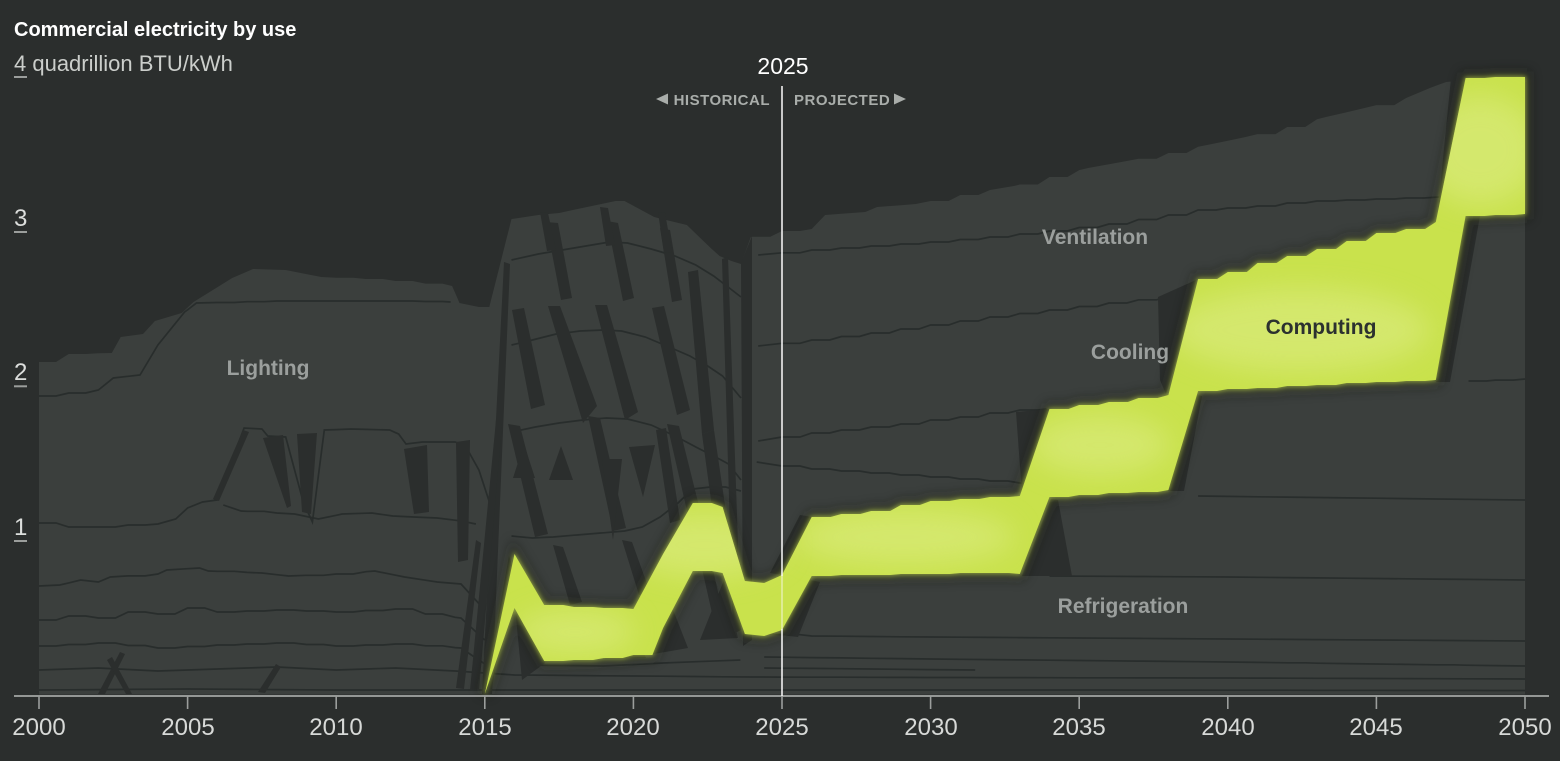 This screenshot has height=761, width=1560. What do you see at coordinates (1123, 606) in the screenshot?
I see `svg-text: Refrigeration` at bounding box center [1123, 606].